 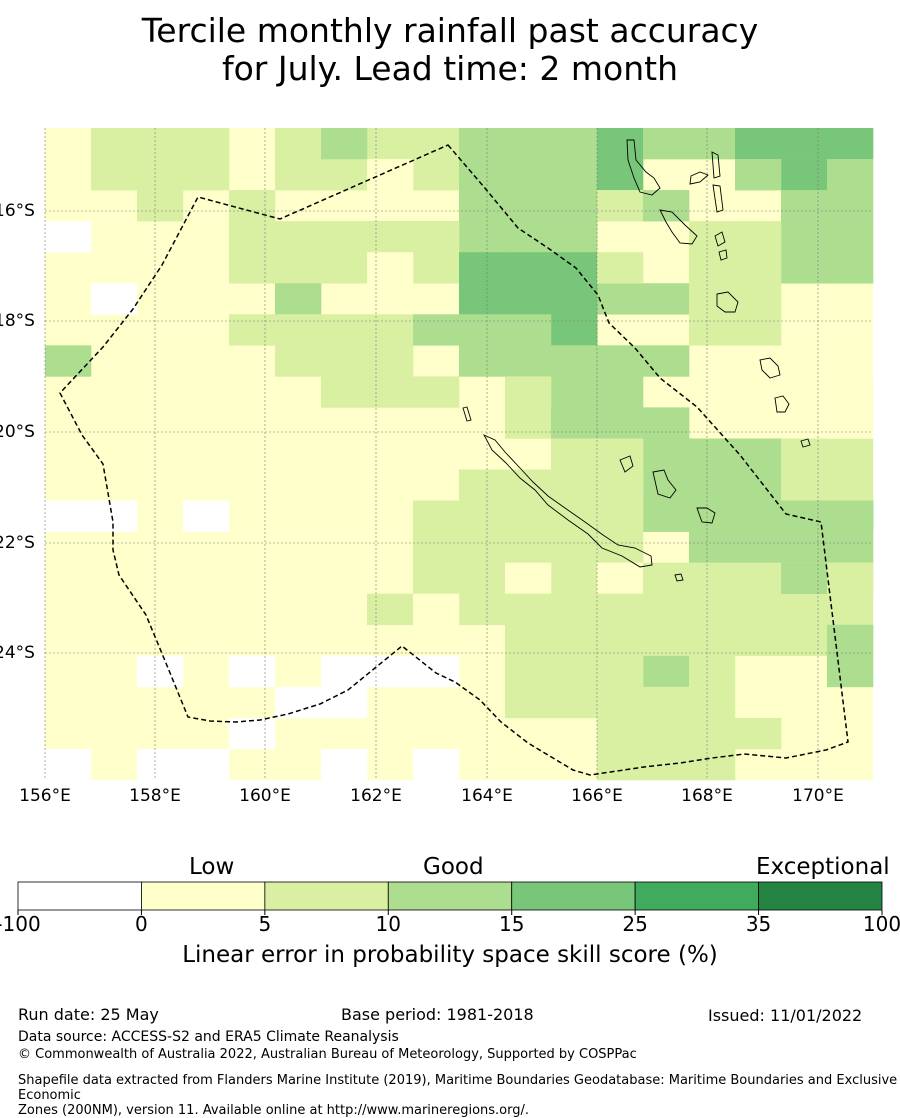 What do you see at coordinates (17, 543) in the screenshot?
I see `latitude-label: 22°S` at bounding box center [17, 543].